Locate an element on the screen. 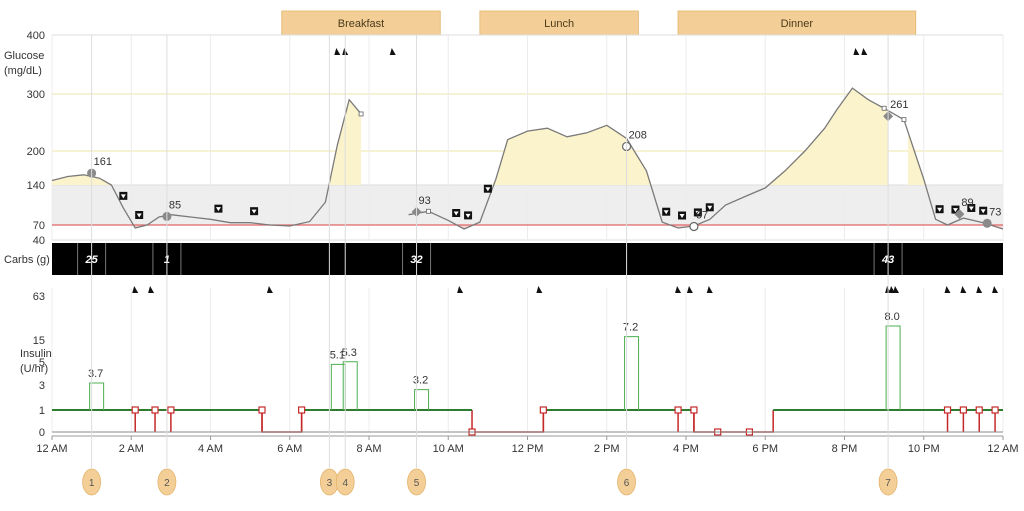  event-number-label: 2 is located at coordinates (167, 483).